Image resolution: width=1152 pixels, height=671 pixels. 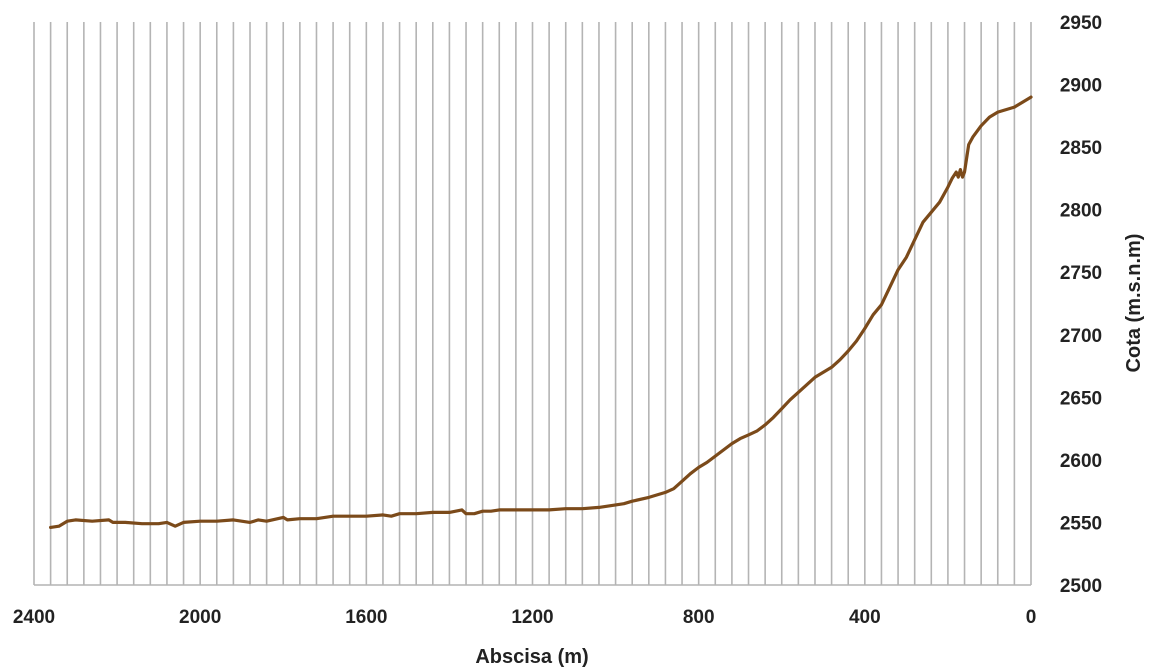 What do you see at coordinates (1031, 617) in the screenshot?
I see `x-tick-label: 0` at bounding box center [1031, 617].